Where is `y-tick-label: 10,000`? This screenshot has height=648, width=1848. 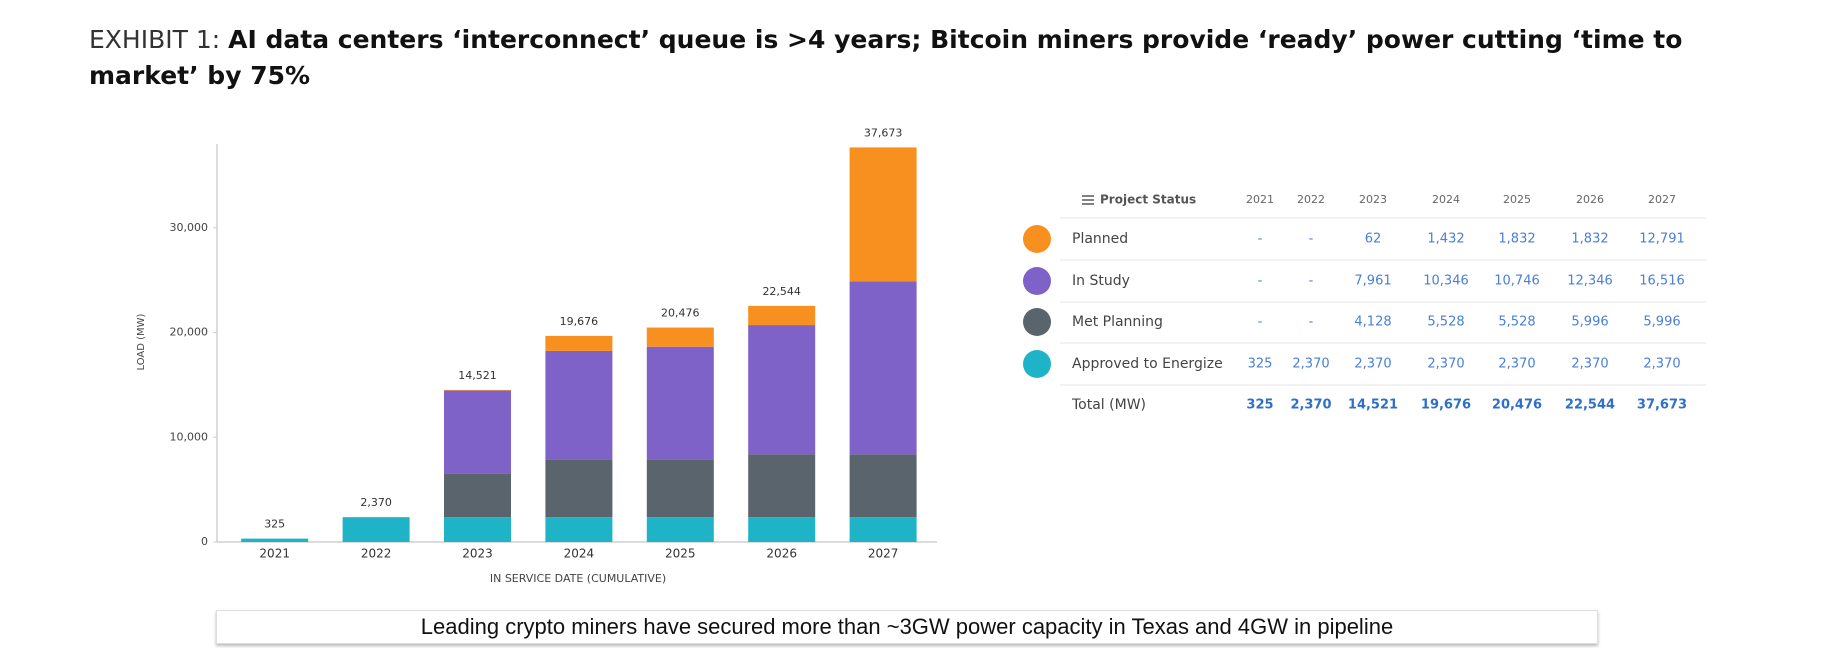
y-tick-label: 10,000 is located at coordinates (189, 436).